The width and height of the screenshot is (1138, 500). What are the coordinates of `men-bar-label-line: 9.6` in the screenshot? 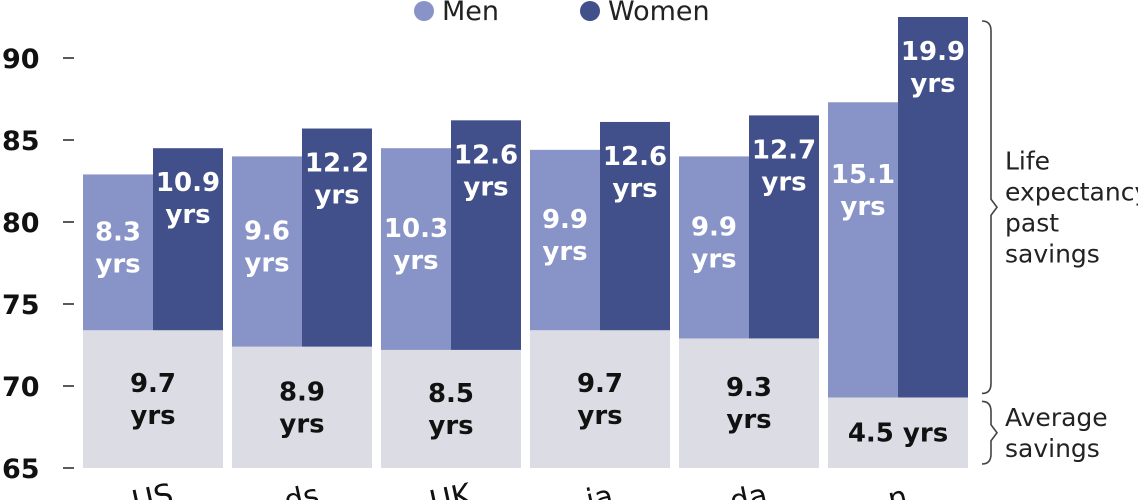 It's located at (267, 232).